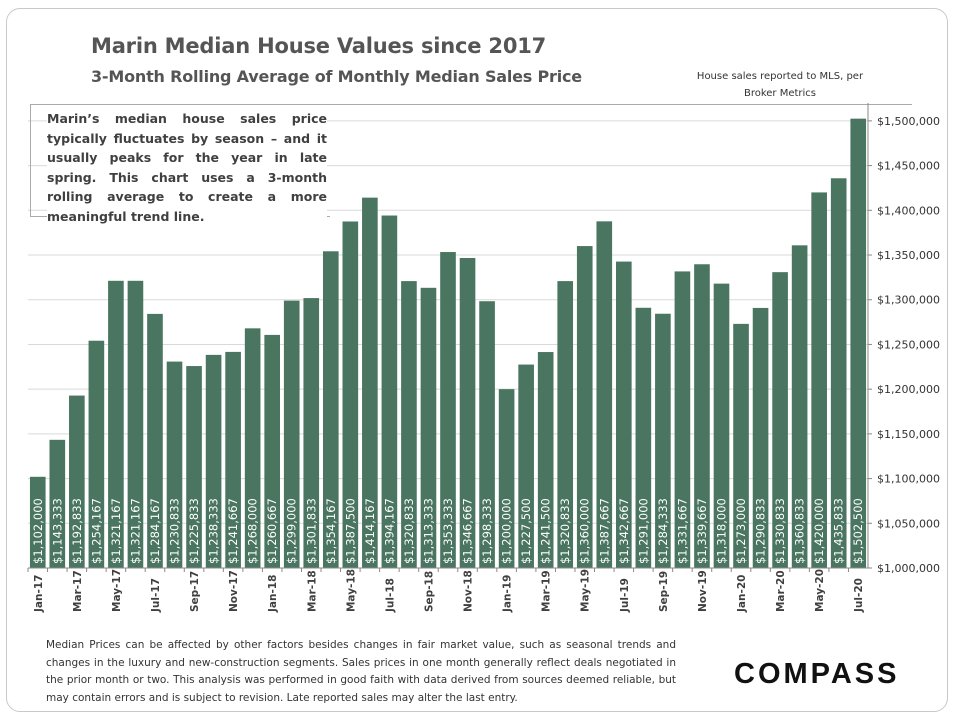 Image resolution: width=960 pixels, height=720 pixels. I want to click on bar-value-label: $1,301,833, so click(311, 531).